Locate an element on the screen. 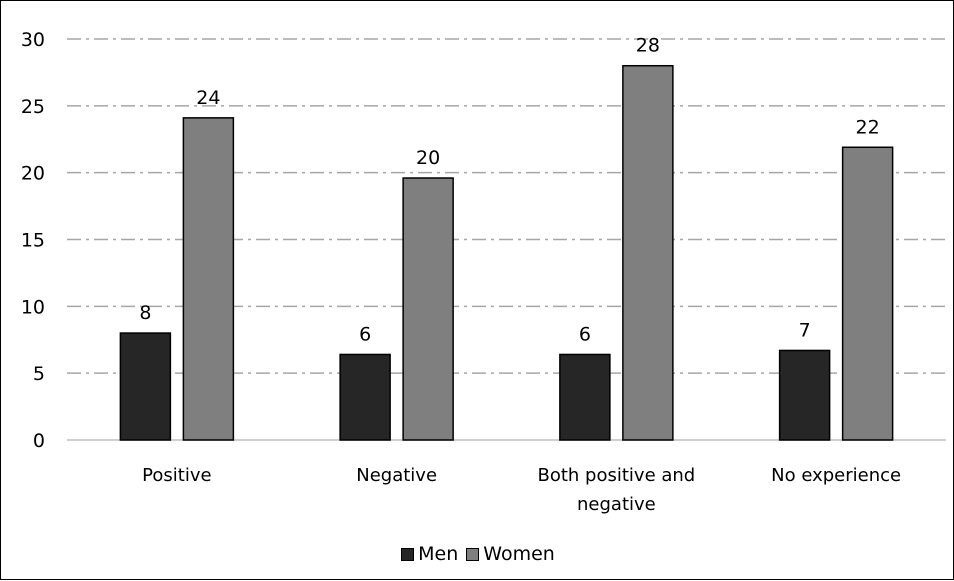  y-tick-label: 5 is located at coordinates (39, 374).